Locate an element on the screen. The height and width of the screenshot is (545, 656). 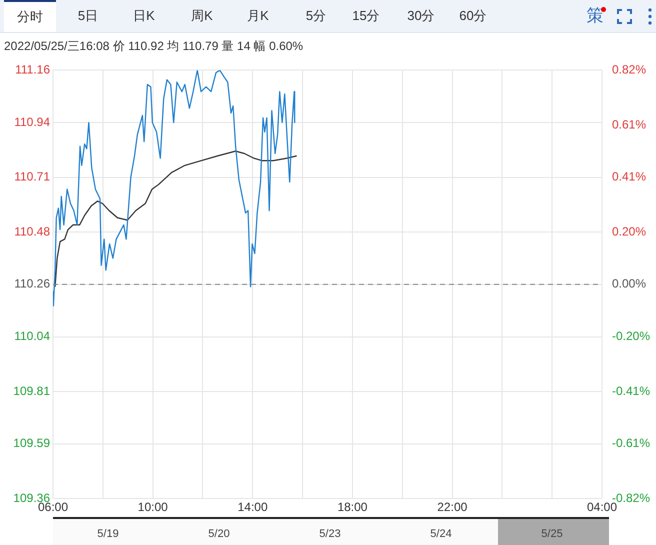
text: 5/19 is located at coordinates (108, 534).